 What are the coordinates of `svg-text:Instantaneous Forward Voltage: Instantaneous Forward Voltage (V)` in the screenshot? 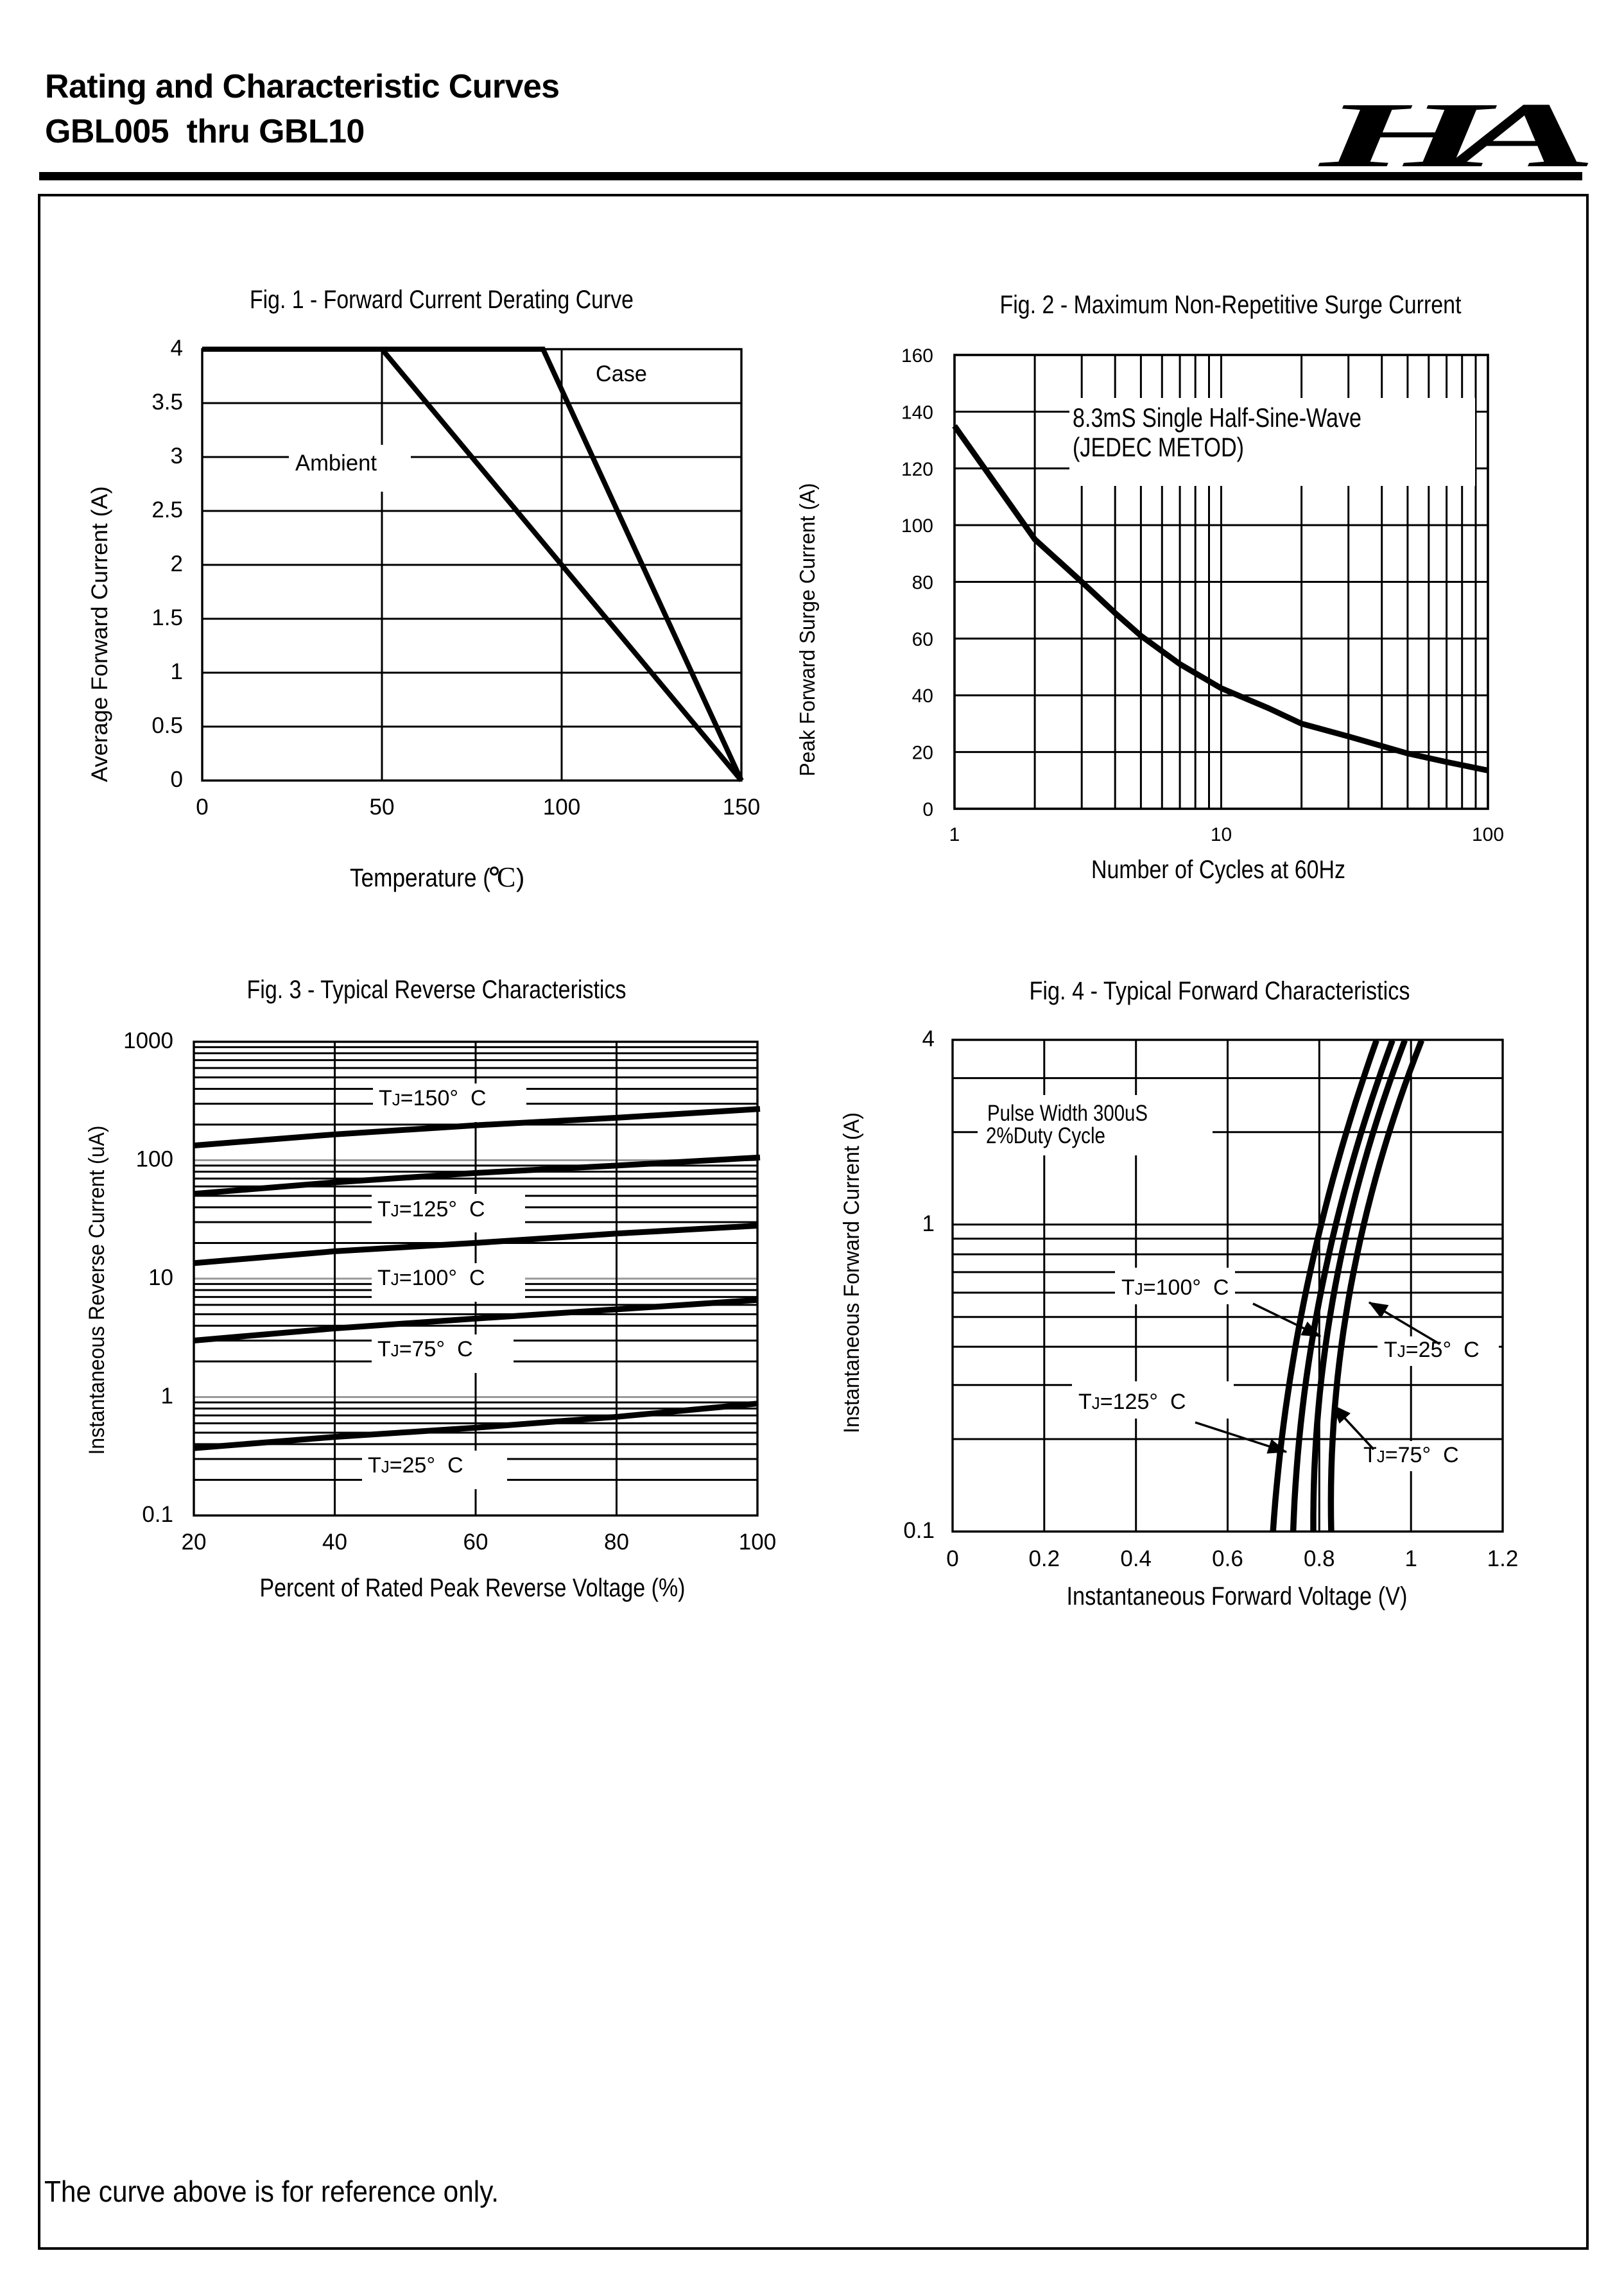 It's located at (1237, 1596).